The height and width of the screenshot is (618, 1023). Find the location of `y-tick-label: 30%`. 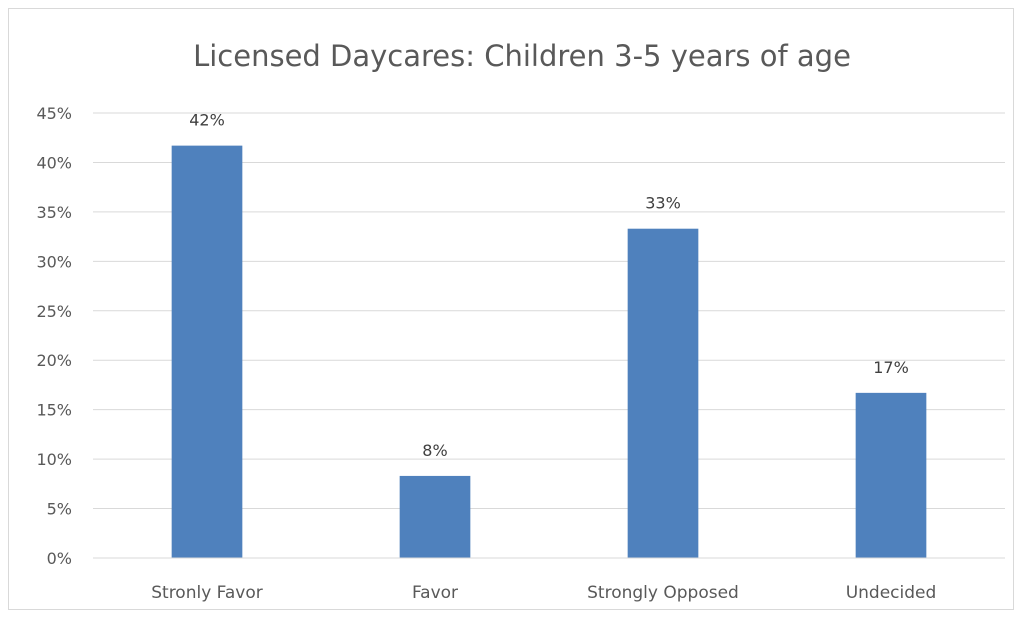

y-tick-label: 30% is located at coordinates (54, 261).